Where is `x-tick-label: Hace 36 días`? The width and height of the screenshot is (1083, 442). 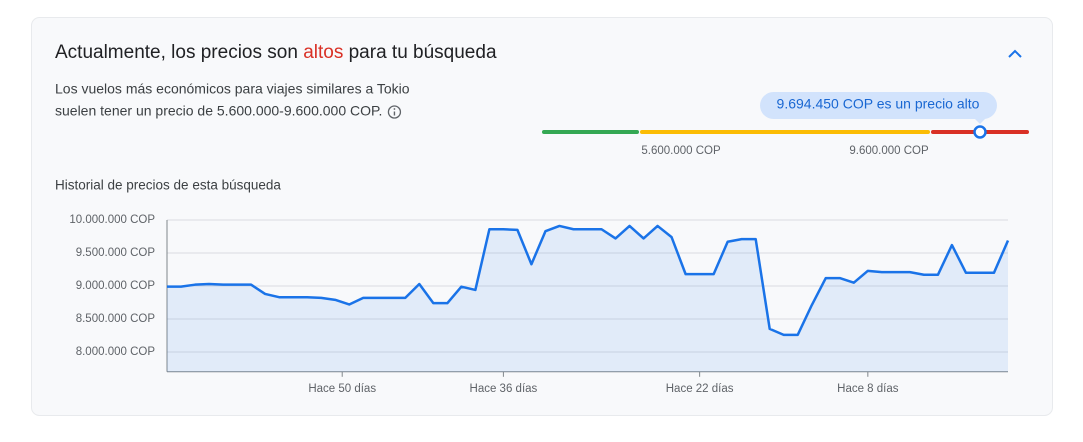 x-tick-label: Hace 36 días is located at coordinates (504, 389).